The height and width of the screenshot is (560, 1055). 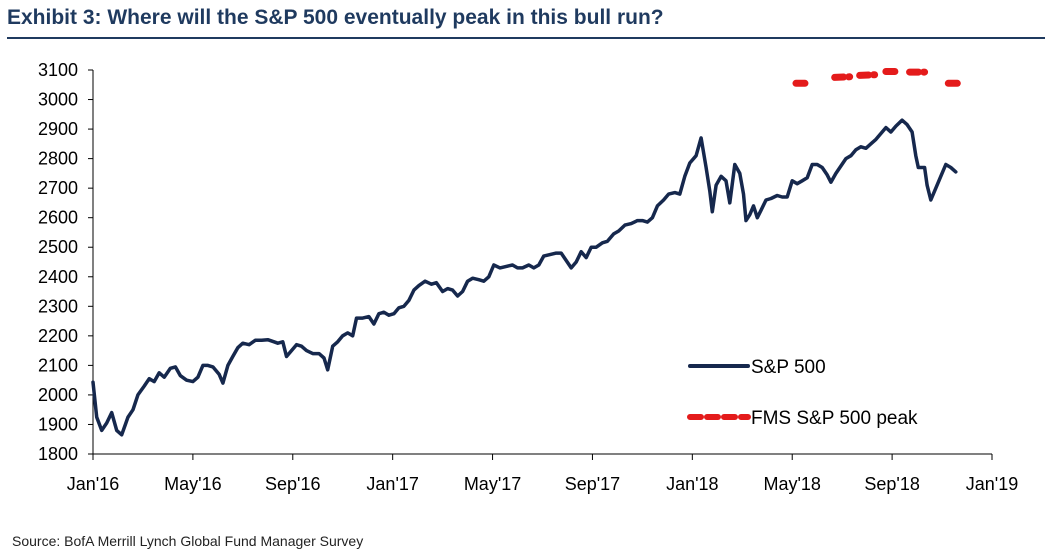 I want to click on y-tick-label: 2900, so click(x=58, y=129).